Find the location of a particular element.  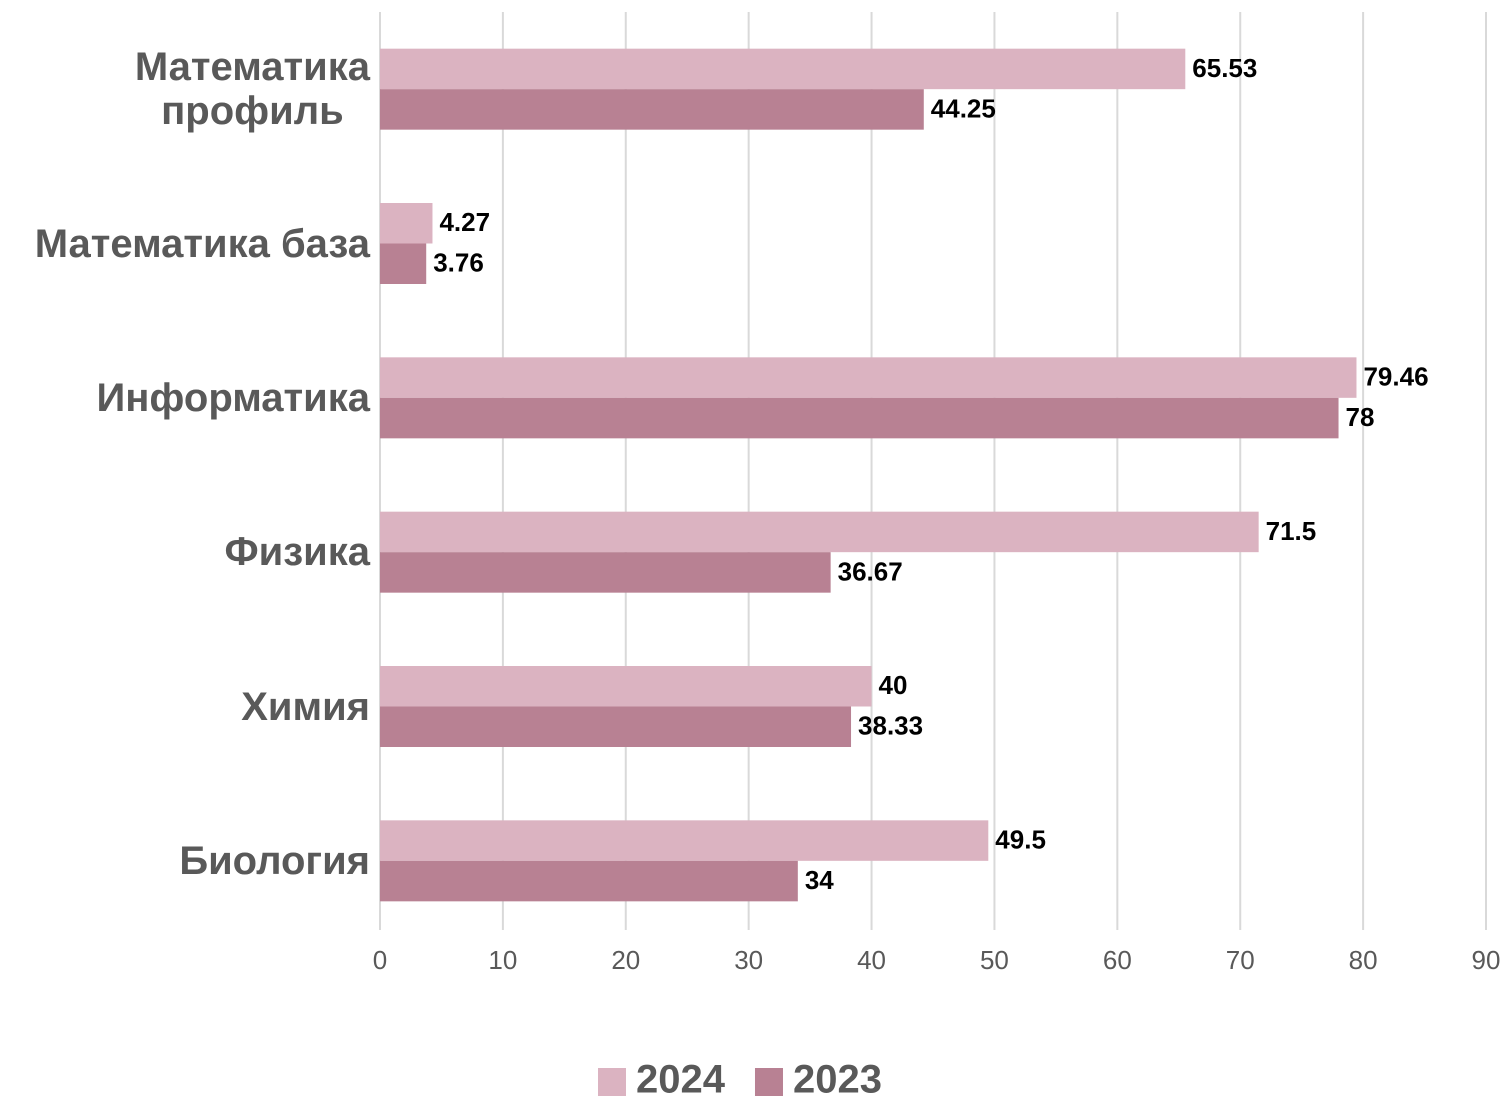

value-label: 36.67 is located at coordinates (870, 571).